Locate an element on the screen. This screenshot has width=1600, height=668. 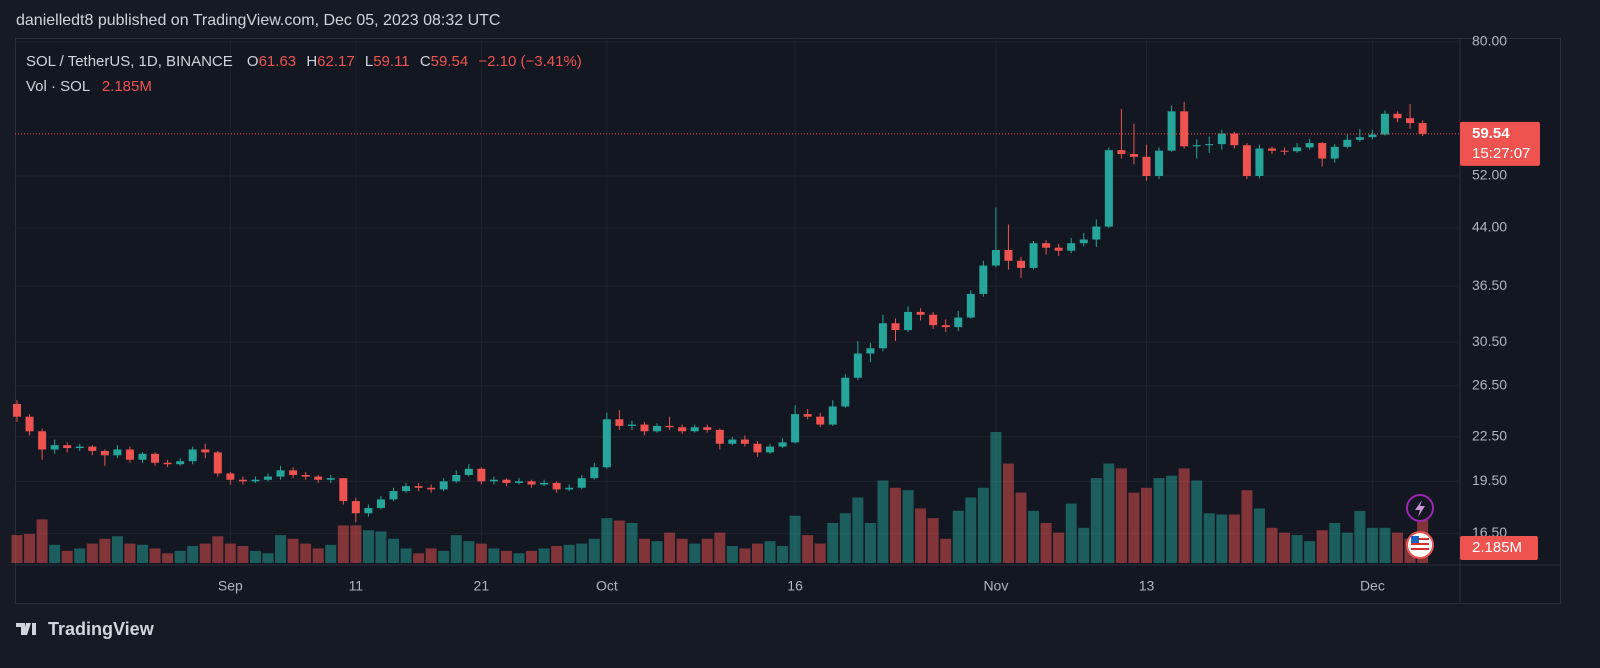
volume-last-label: 2.185M is located at coordinates (1497, 547).